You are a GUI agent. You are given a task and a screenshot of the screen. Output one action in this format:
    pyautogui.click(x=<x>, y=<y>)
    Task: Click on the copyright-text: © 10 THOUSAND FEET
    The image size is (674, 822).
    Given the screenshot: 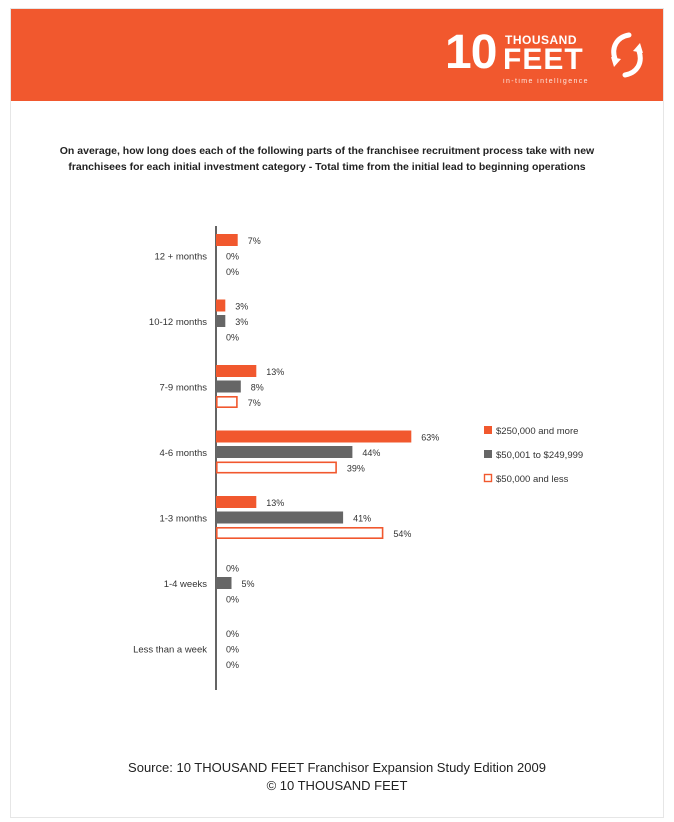 What is the action you would take?
    pyautogui.click(x=337, y=785)
    